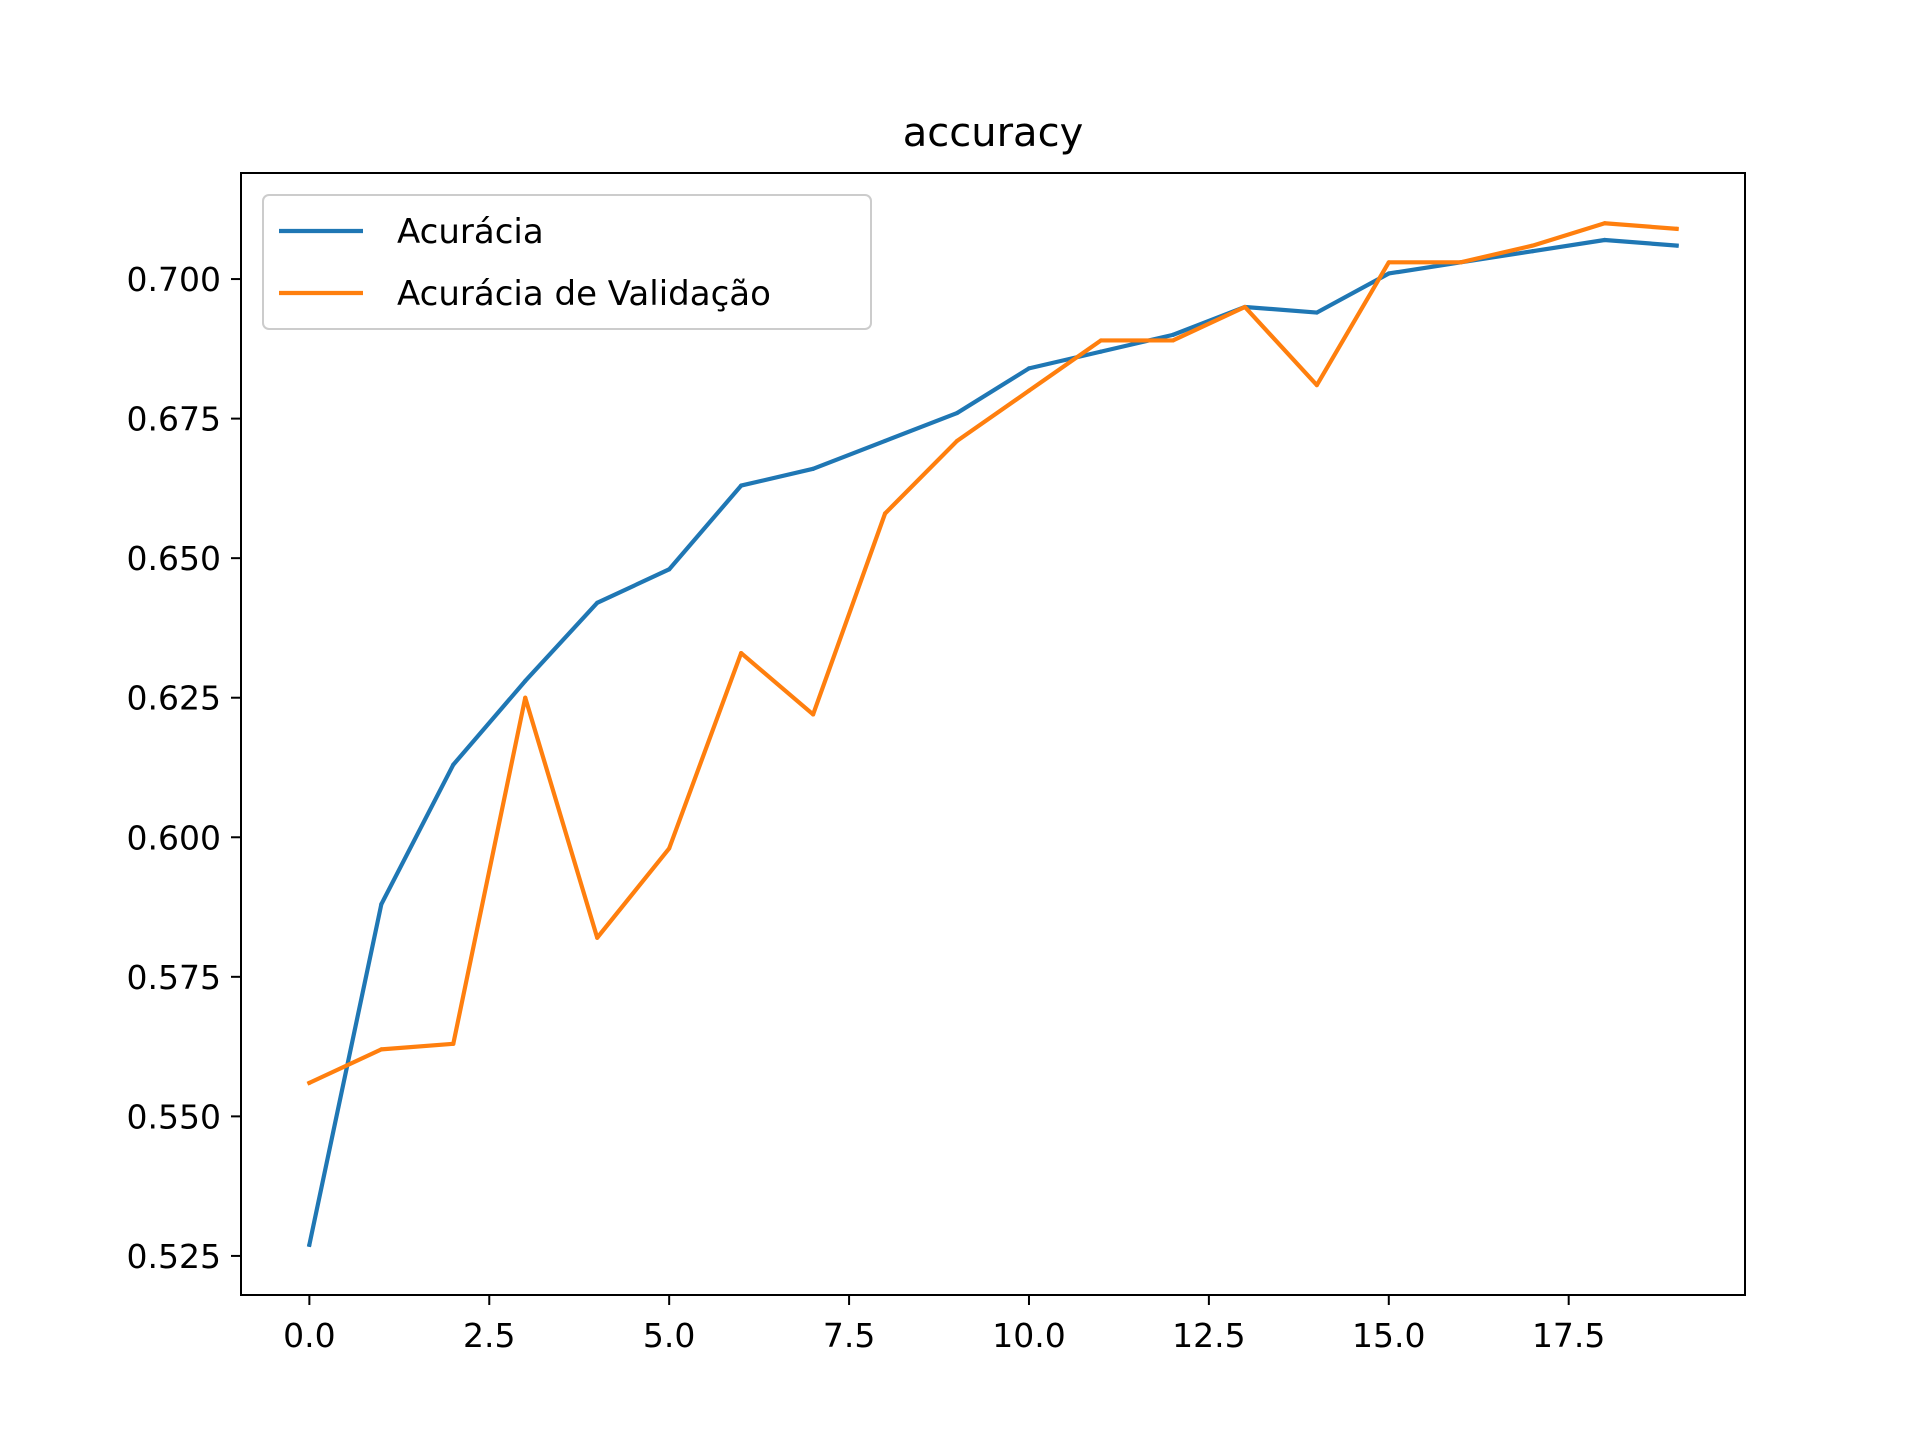  Describe the element at coordinates (584, 294) in the screenshot. I see `legend-label-2: Acurácia de Validação` at that location.